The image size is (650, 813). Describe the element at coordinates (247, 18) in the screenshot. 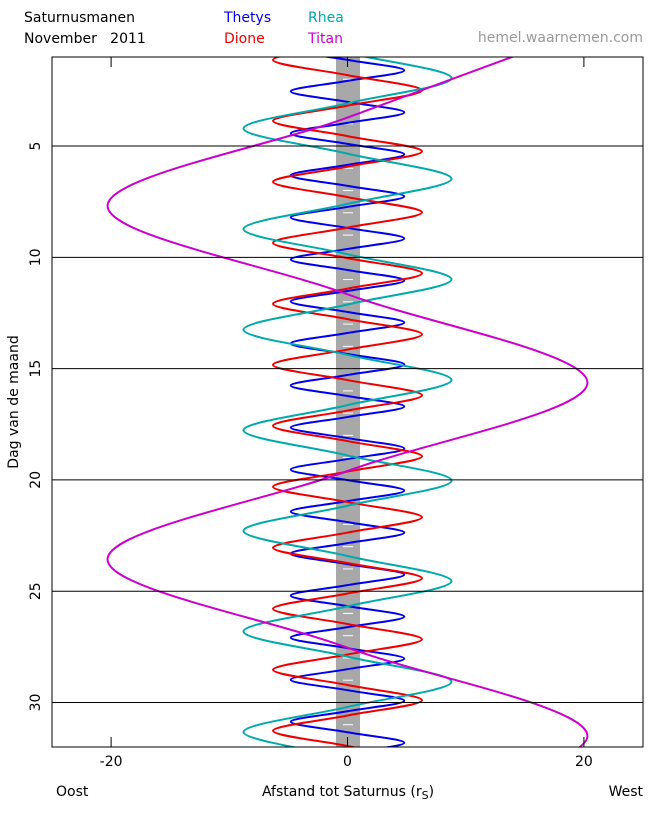

I see `legend-entry: Thetys` at that location.